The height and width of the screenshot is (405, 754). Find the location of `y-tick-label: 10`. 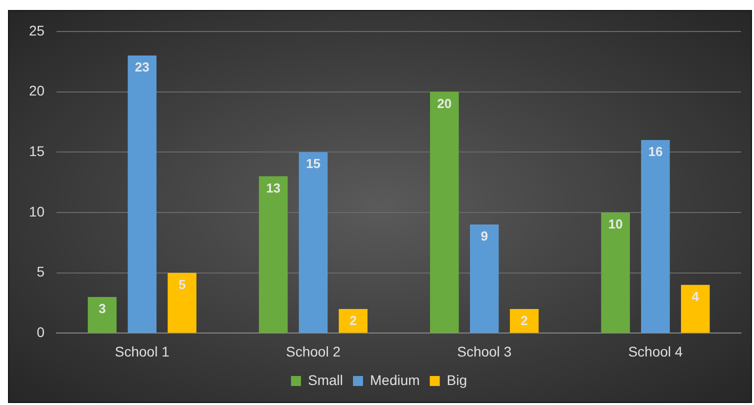

y-tick-label: 10 is located at coordinates (36, 211).